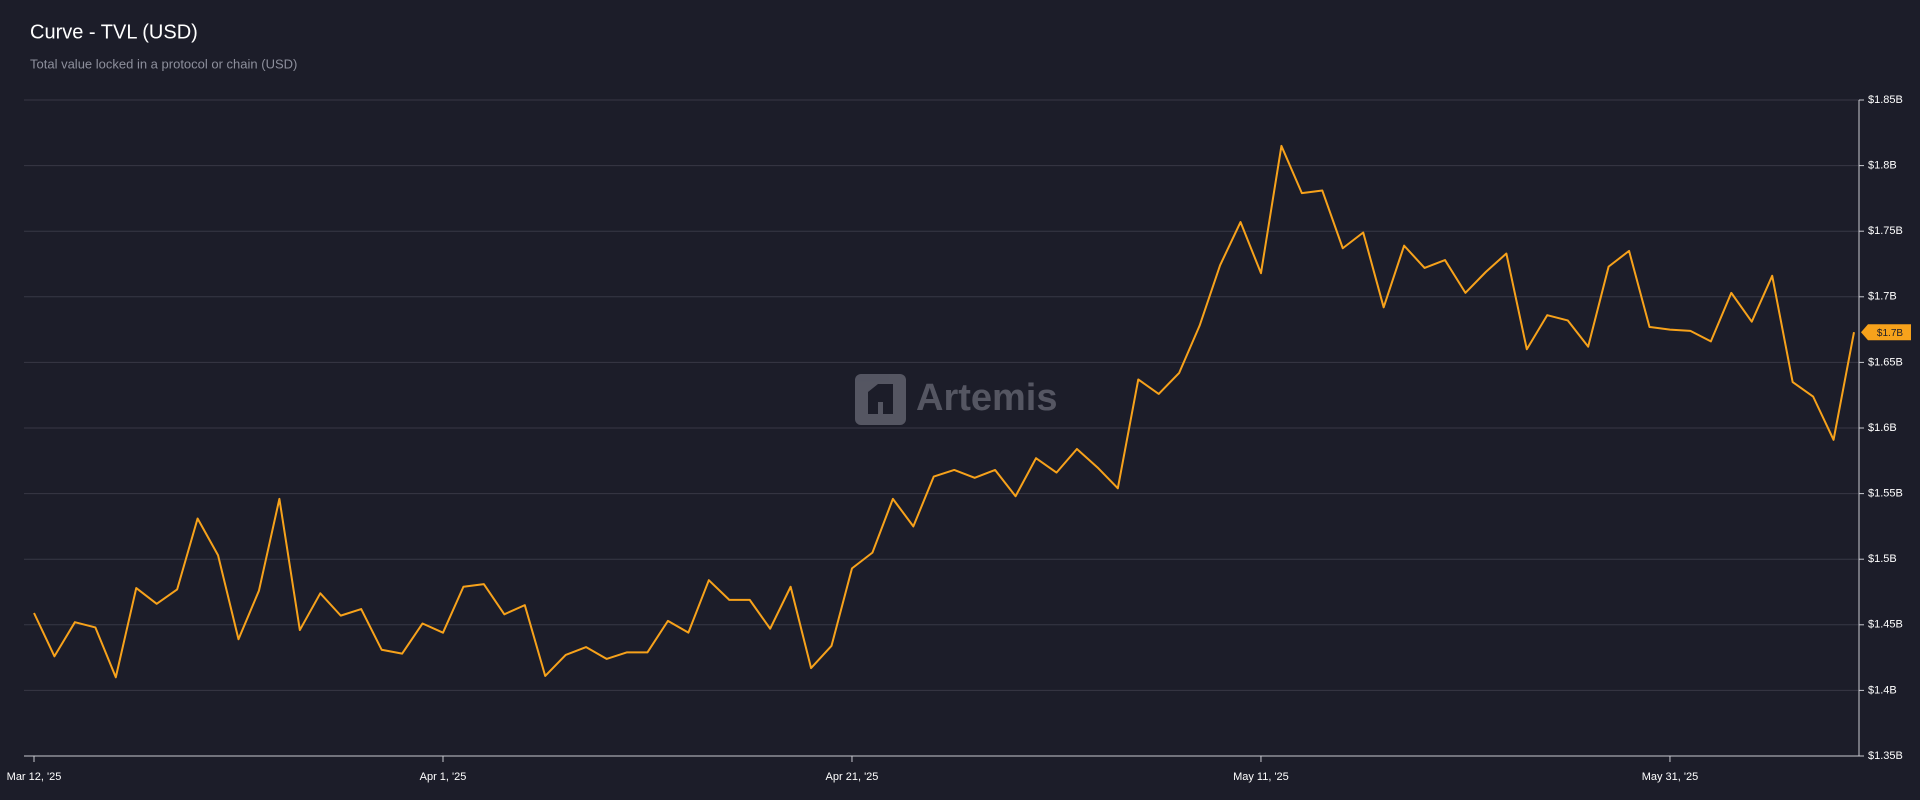 The image size is (1920, 800). I want to click on watermark-group: Artemis, so click(956, 399).